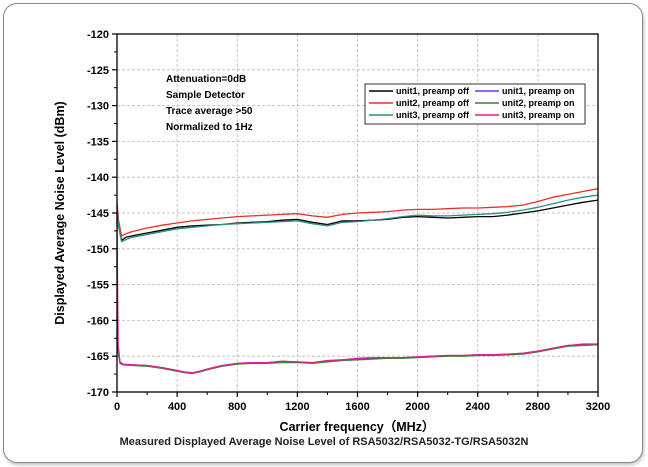 This screenshot has width=648, height=467. What do you see at coordinates (98, 393) in the screenshot?
I see `y-tick-label: -170` at bounding box center [98, 393].